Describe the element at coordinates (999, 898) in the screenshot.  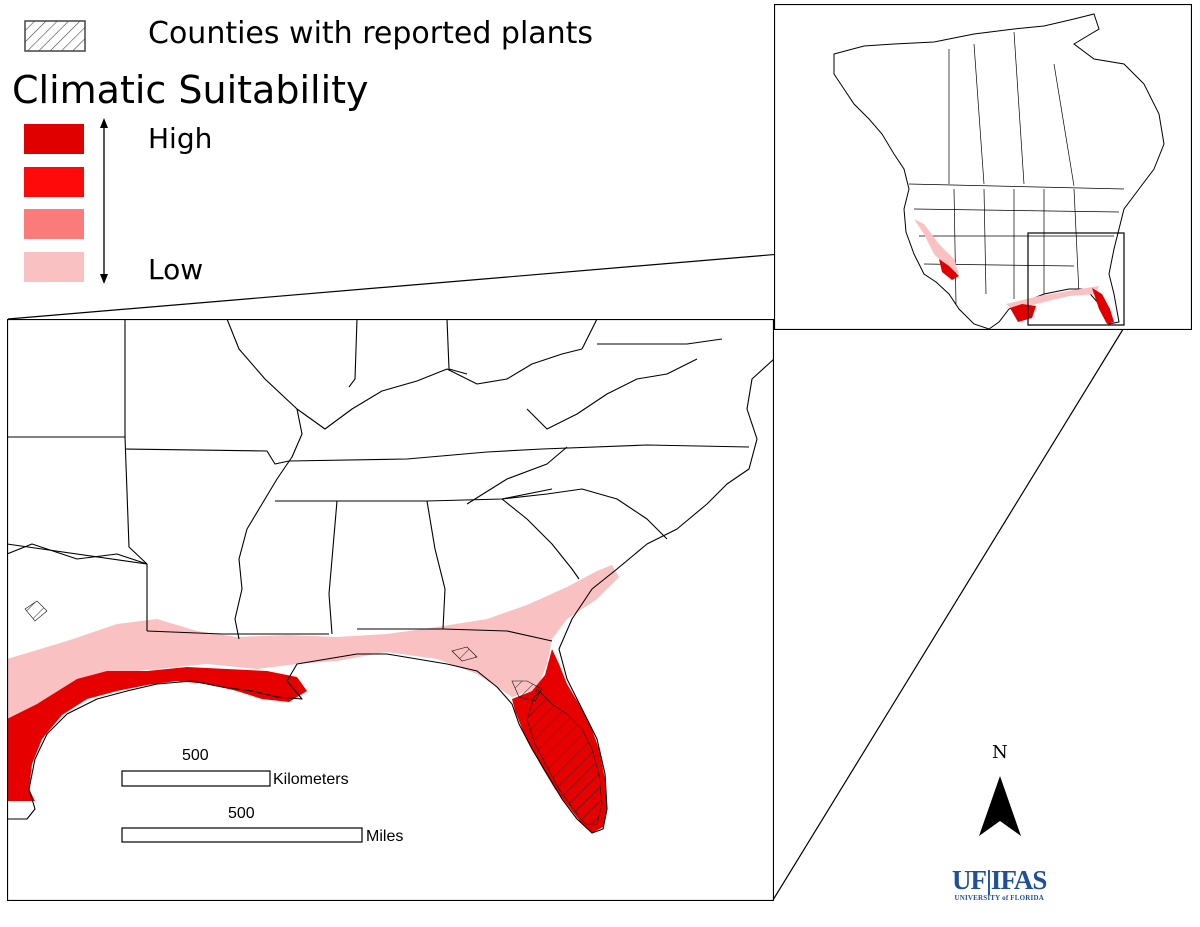
I see `logo-sub-text: UNIVERSITY of FLORIDA` at that location.